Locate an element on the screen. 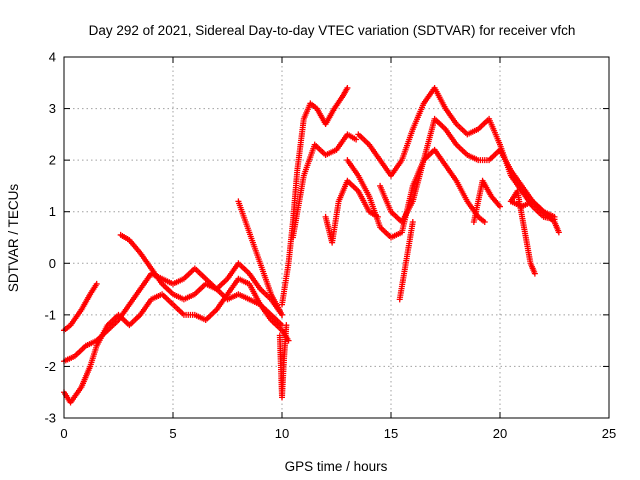  y-tick-label: -1 is located at coordinates (50, 314).